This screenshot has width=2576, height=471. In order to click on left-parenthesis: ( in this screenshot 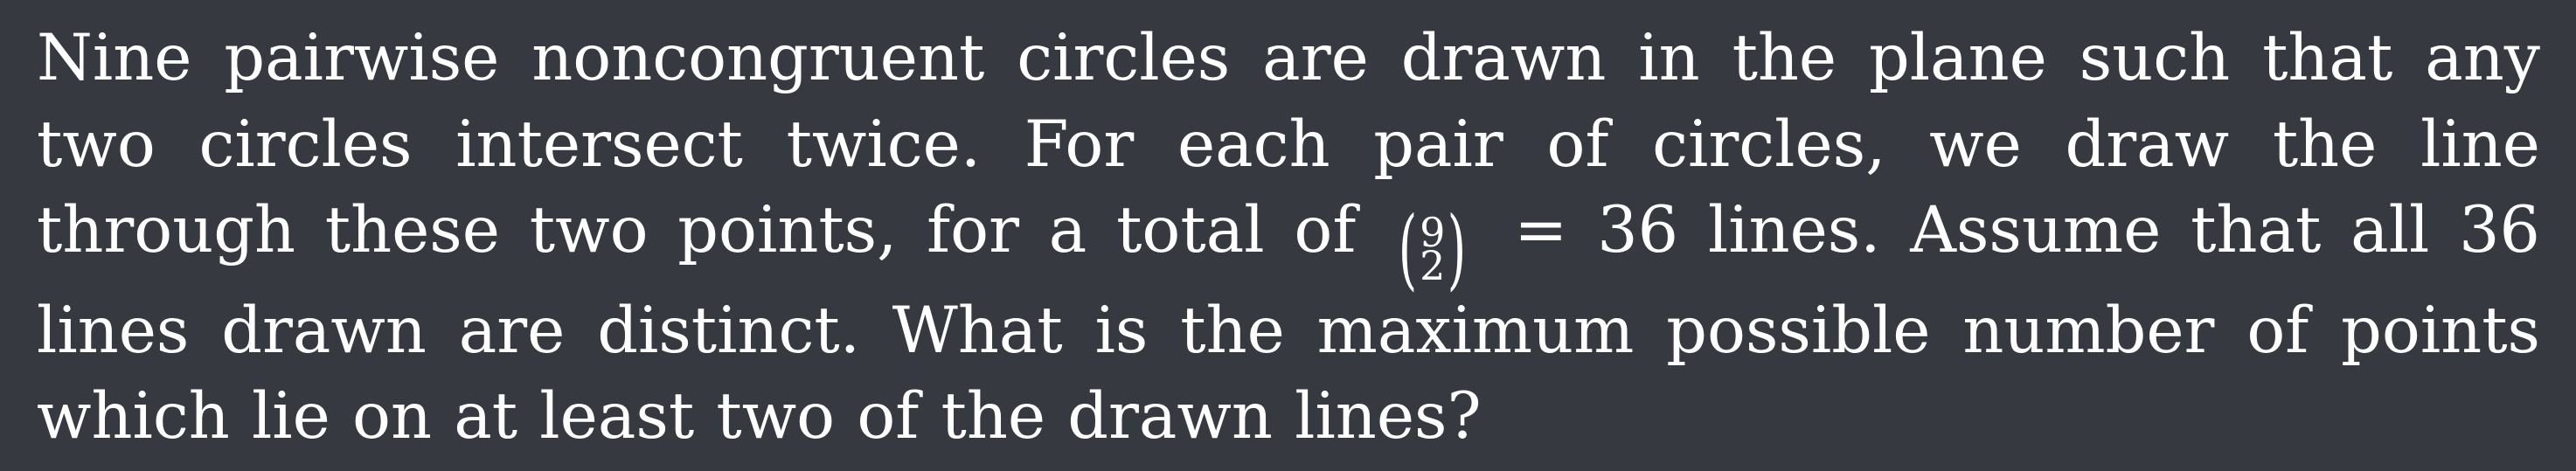, I will do `click(1408, 248)`.